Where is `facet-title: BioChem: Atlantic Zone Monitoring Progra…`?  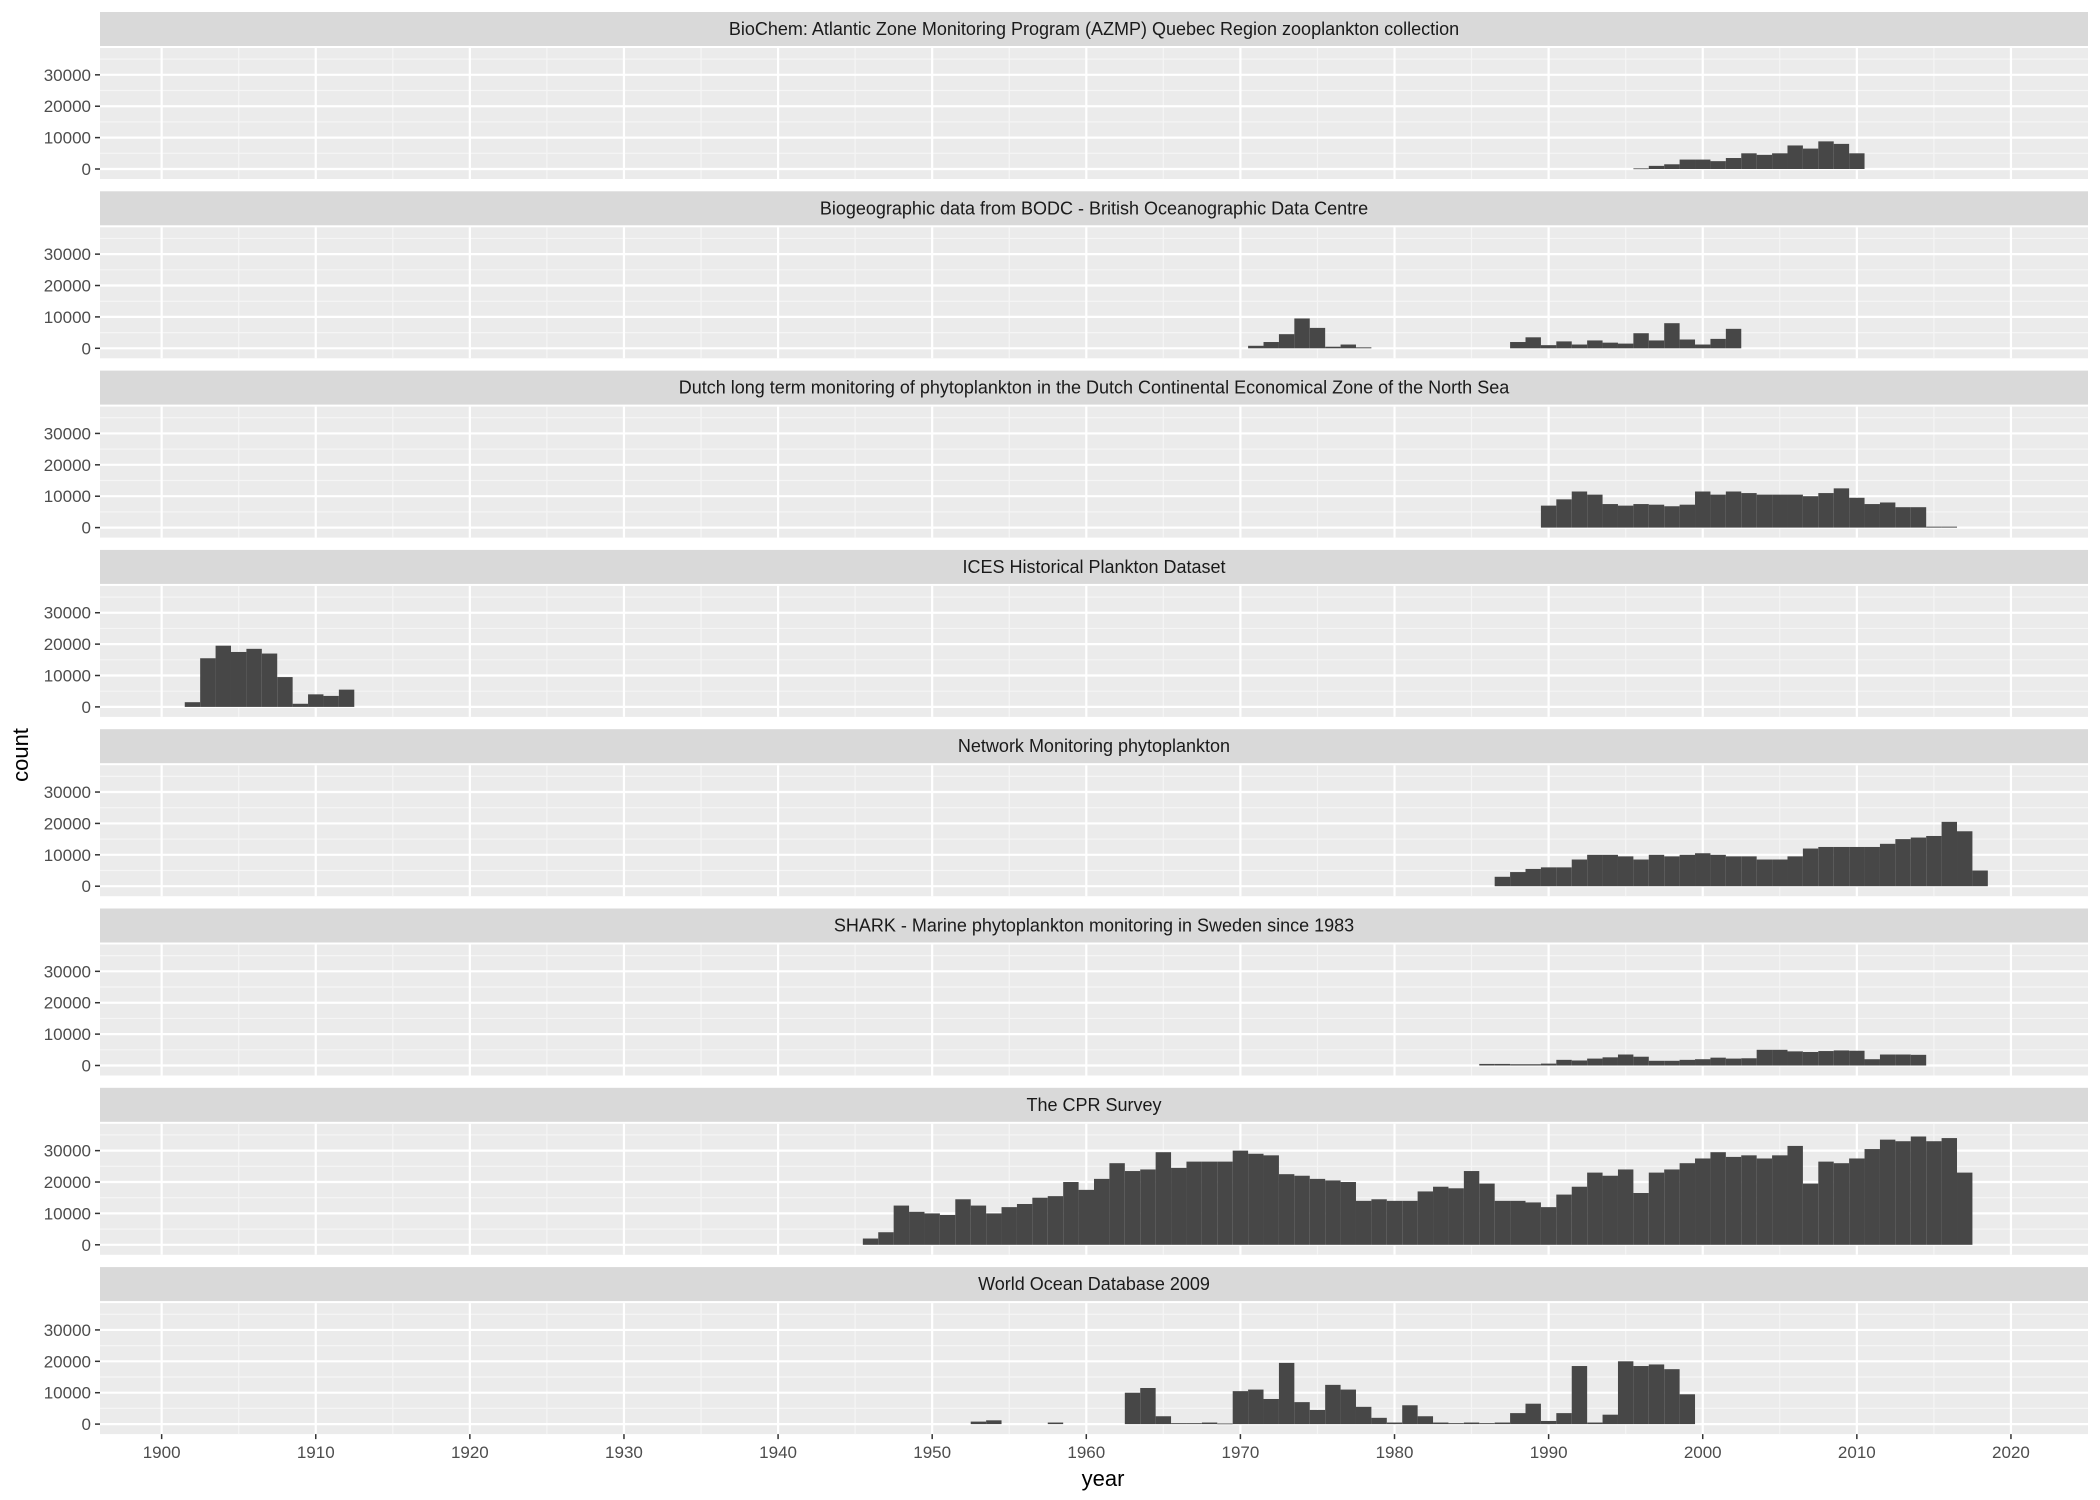 facet-title: BioChem: Atlantic Zone Monitoring Progra… is located at coordinates (1094, 29).